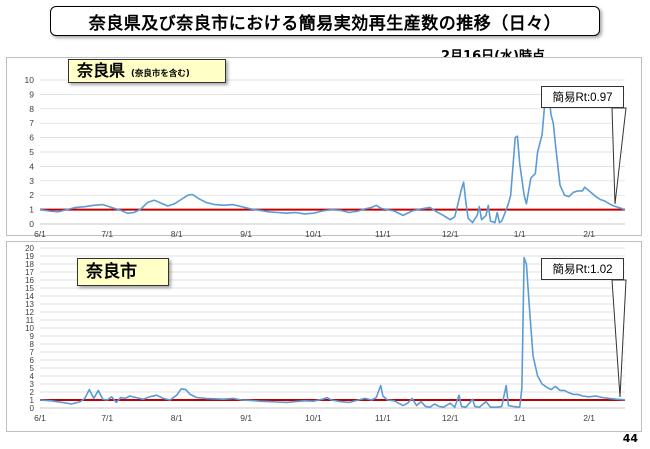 The width and height of the screenshot is (650, 449). What do you see at coordinates (29, 248) in the screenshot?
I see `y-tick-label: 20` at bounding box center [29, 248].